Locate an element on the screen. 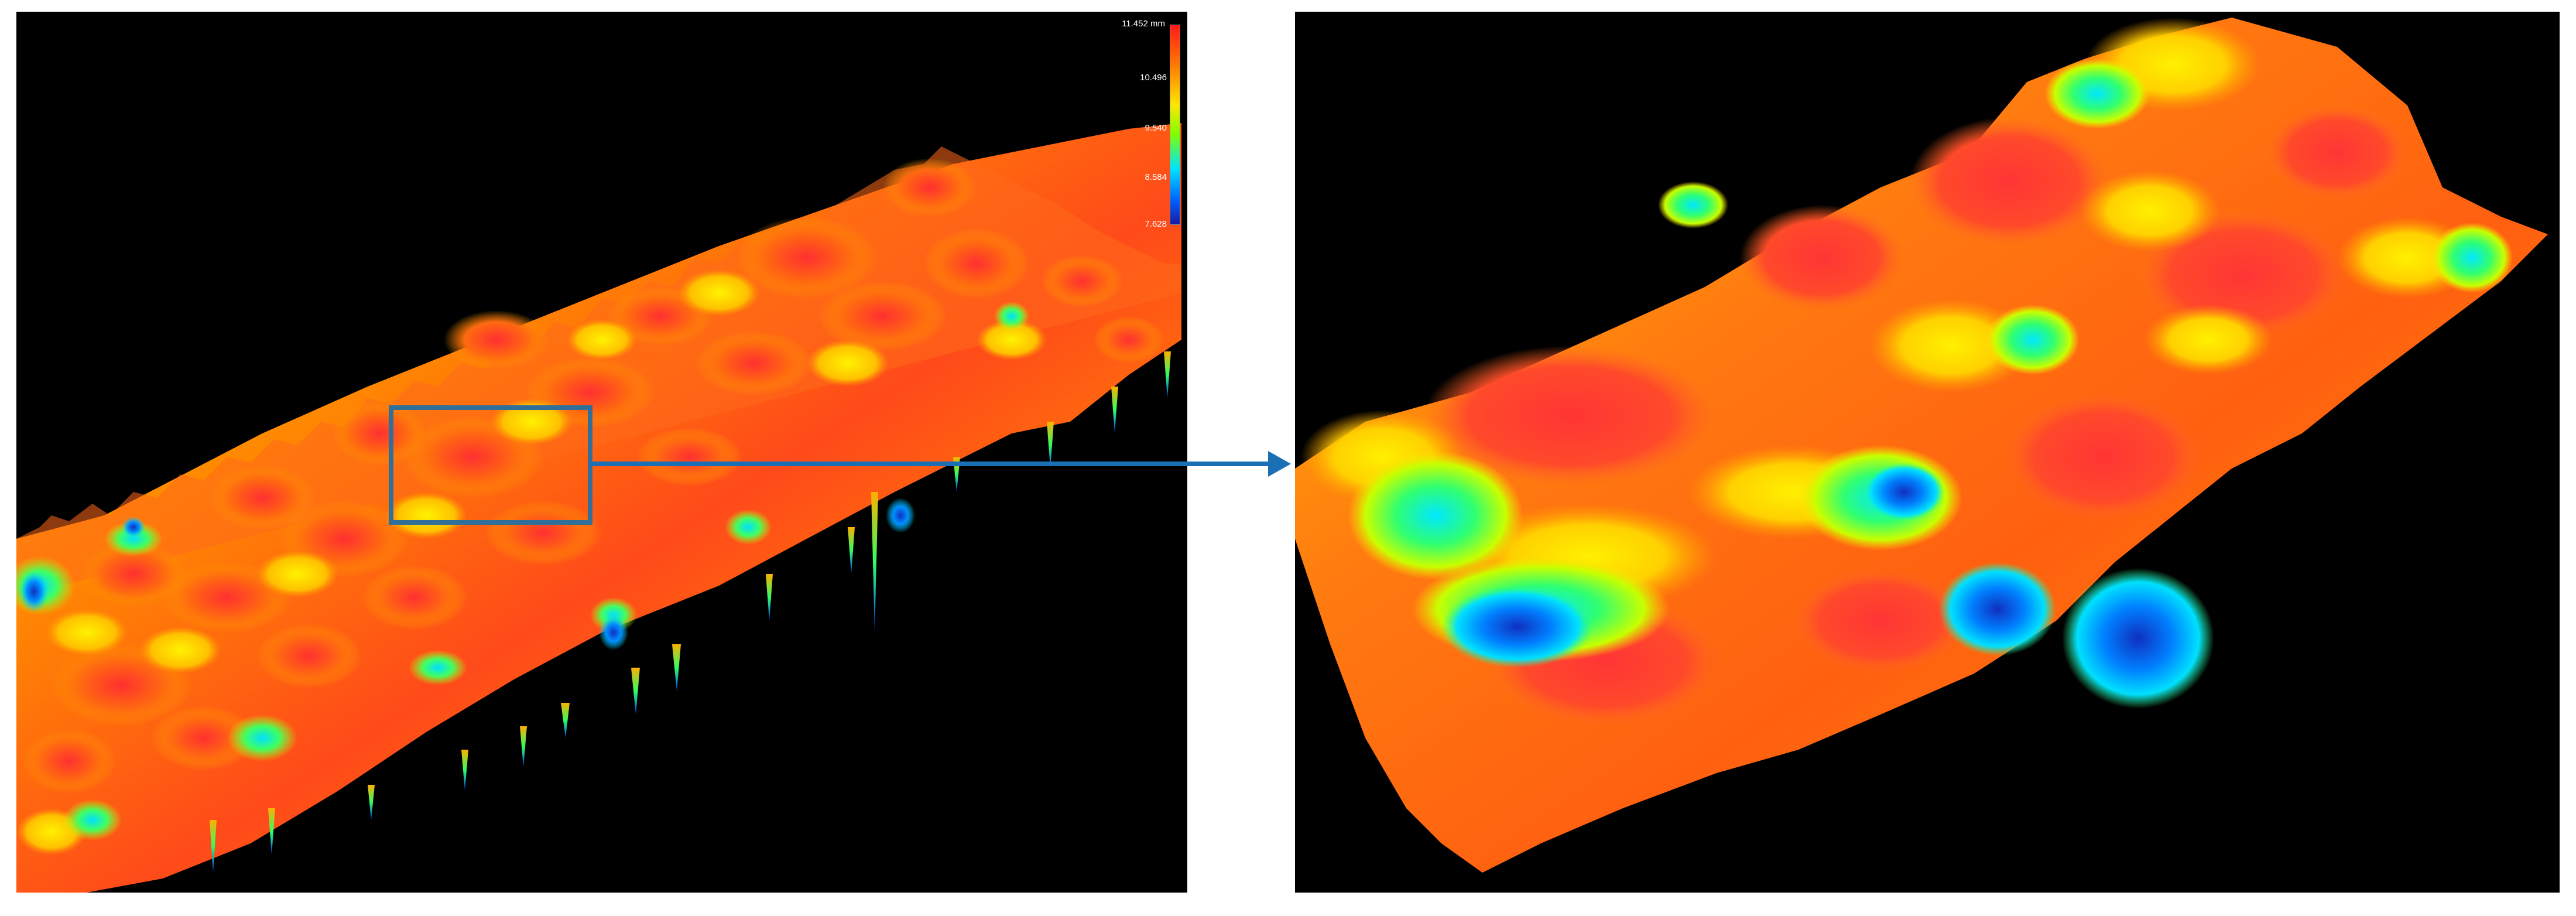 The width and height of the screenshot is (2576, 916). surface-deep-areas is located at coordinates (467, 574).